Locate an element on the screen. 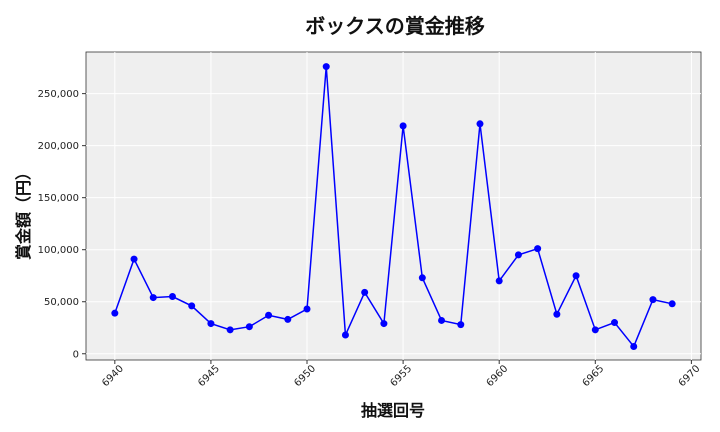 The height and width of the screenshot is (432, 720). x-tick-label: 6940 is located at coordinates (113, 376).